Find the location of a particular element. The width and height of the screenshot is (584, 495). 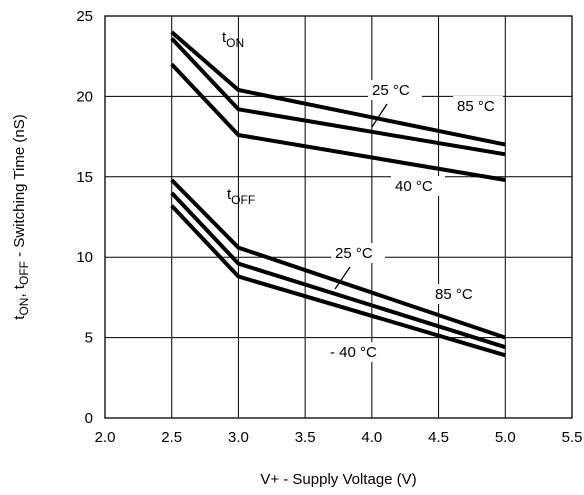

toff-85-label: 85 °C is located at coordinates (454, 294).